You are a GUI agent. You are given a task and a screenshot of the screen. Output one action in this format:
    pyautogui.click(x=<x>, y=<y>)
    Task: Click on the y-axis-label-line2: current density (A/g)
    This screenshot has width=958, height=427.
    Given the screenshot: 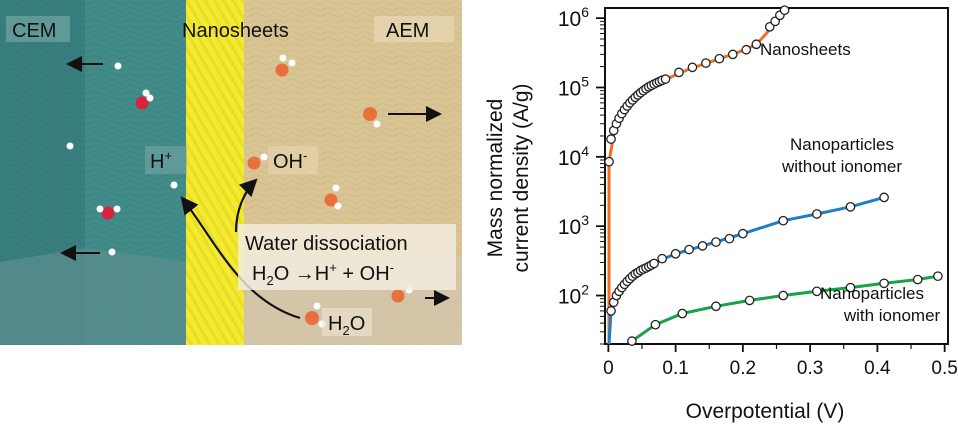 What is the action you would take?
    pyautogui.click(x=521, y=177)
    